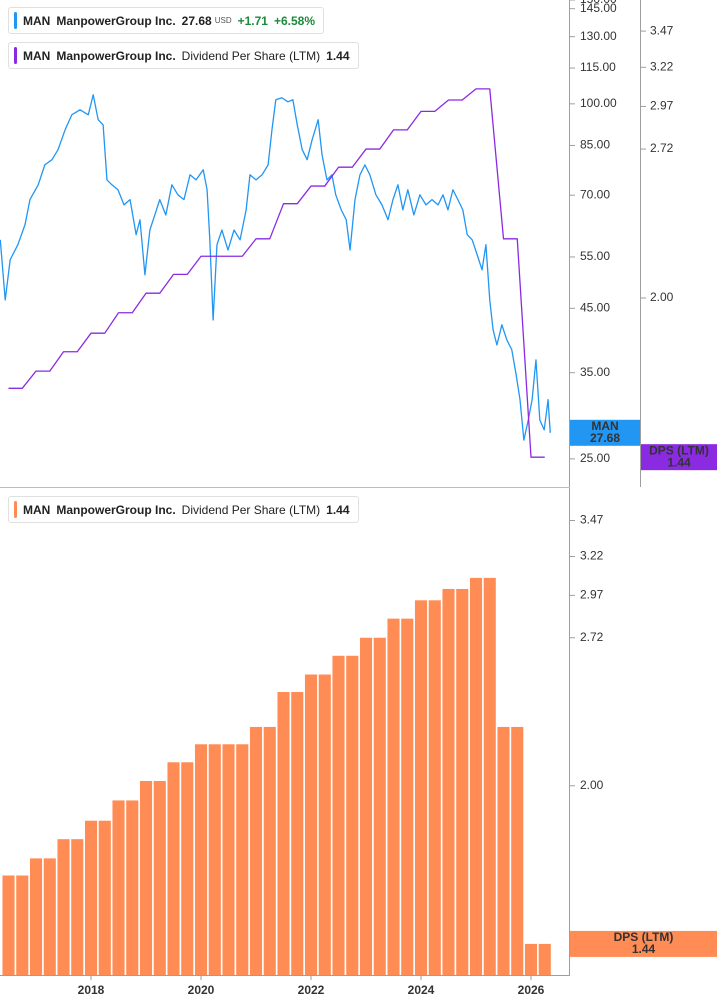 This screenshot has height=1005, width=717. I want to click on y-tick-label: 25.00, so click(595, 458).